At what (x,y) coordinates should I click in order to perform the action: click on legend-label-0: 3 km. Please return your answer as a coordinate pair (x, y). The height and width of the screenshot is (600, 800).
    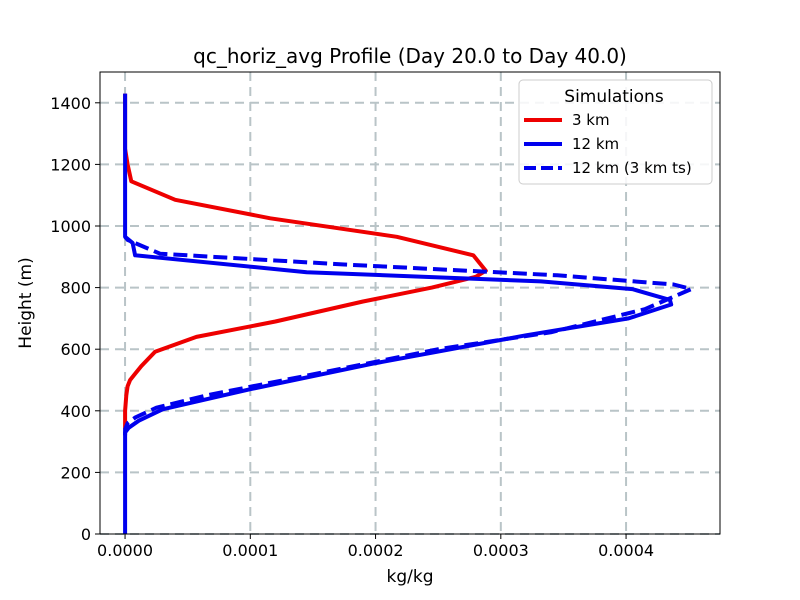
    Looking at the image, I should click on (591, 120).